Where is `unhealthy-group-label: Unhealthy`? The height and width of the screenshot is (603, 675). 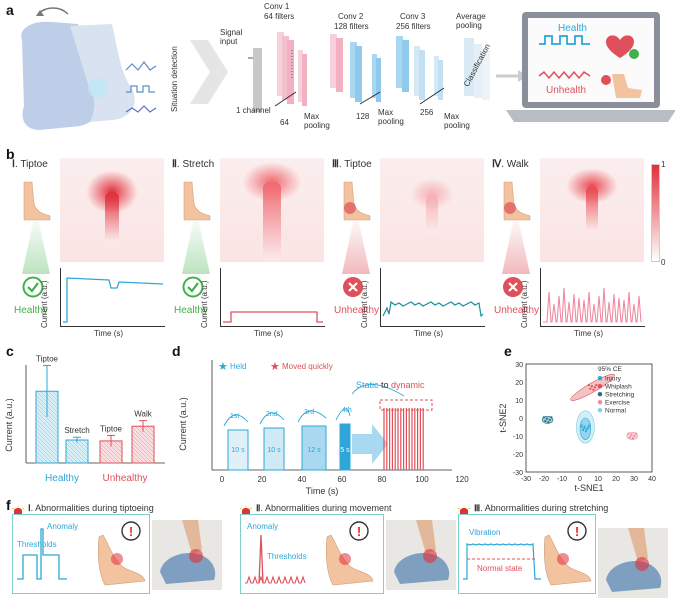
unhealthy-group-label: Unhealthy is located at coordinates (124, 478).